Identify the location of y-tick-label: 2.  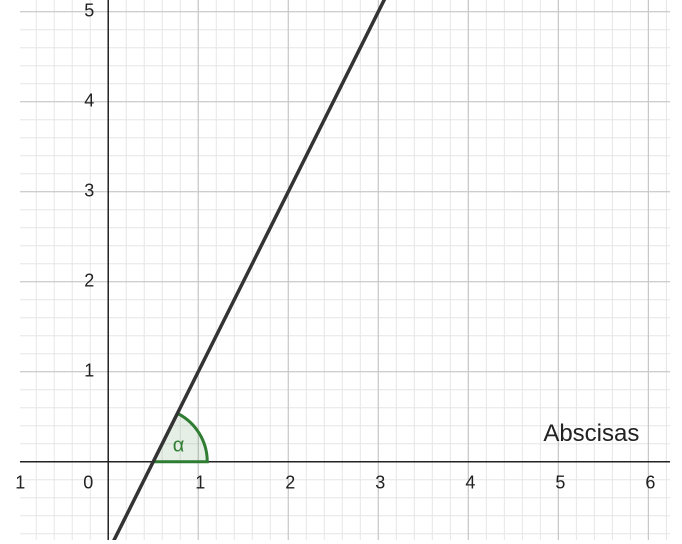
(89, 280).